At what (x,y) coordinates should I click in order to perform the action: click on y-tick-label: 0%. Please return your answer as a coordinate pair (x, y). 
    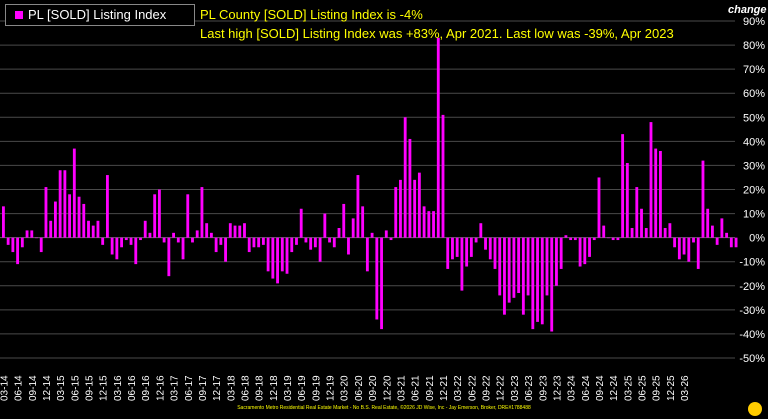
    Looking at the image, I should click on (757, 239).